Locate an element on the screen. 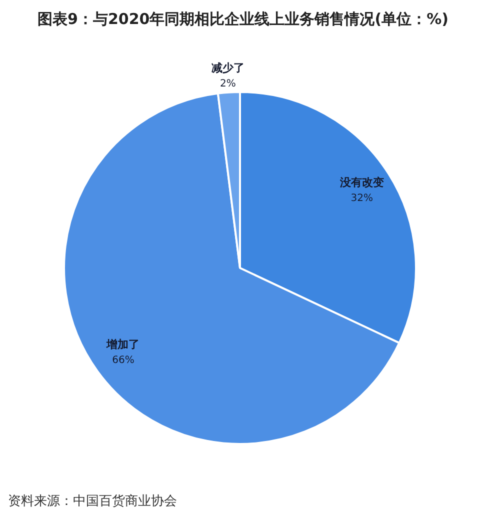 This screenshot has height=522, width=486. slice-label: 减少了 is located at coordinates (227, 68).